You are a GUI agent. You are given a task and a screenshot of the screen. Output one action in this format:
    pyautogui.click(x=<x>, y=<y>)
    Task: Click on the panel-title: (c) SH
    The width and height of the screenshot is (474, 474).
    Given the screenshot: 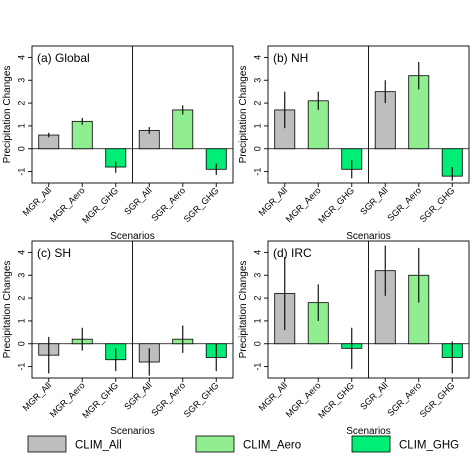 What is the action you would take?
    pyautogui.click(x=54, y=253)
    